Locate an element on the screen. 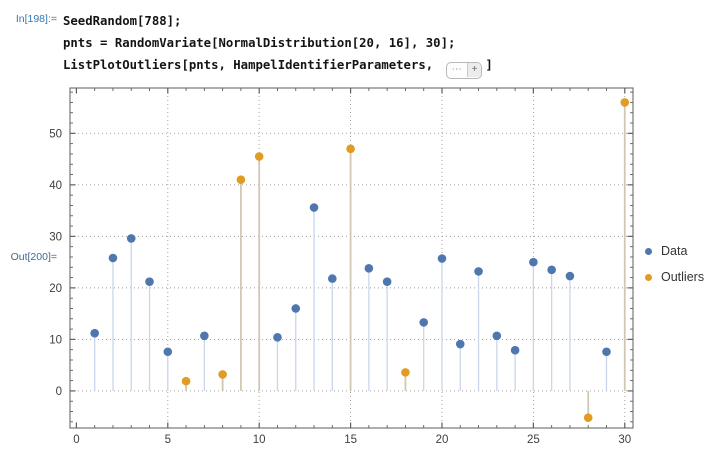 The width and height of the screenshot is (720, 460). plot-legend: Data Outliers is located at coordinates (674, 270).